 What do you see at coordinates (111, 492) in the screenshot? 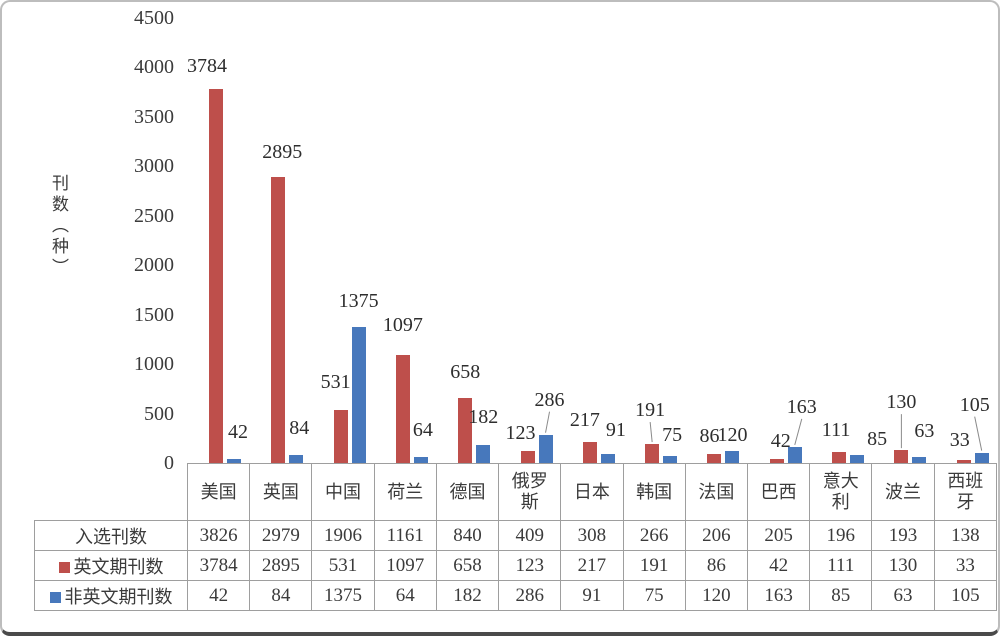
I see `table-corner-blank` at bounding box center [111, 492].